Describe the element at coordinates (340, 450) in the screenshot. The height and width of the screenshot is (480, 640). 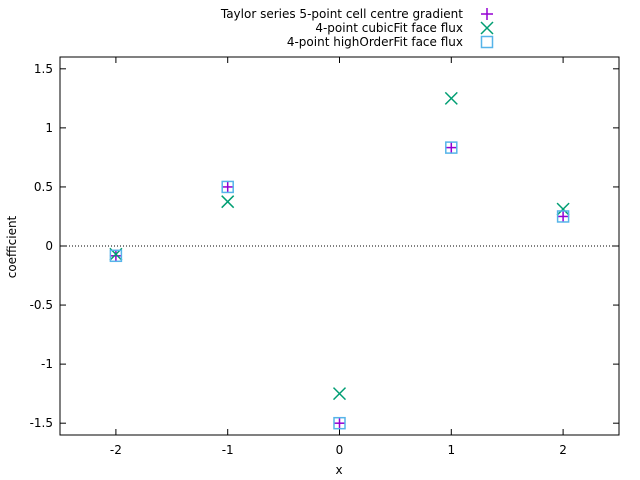
I see `x-tick-label: 0` at that location.